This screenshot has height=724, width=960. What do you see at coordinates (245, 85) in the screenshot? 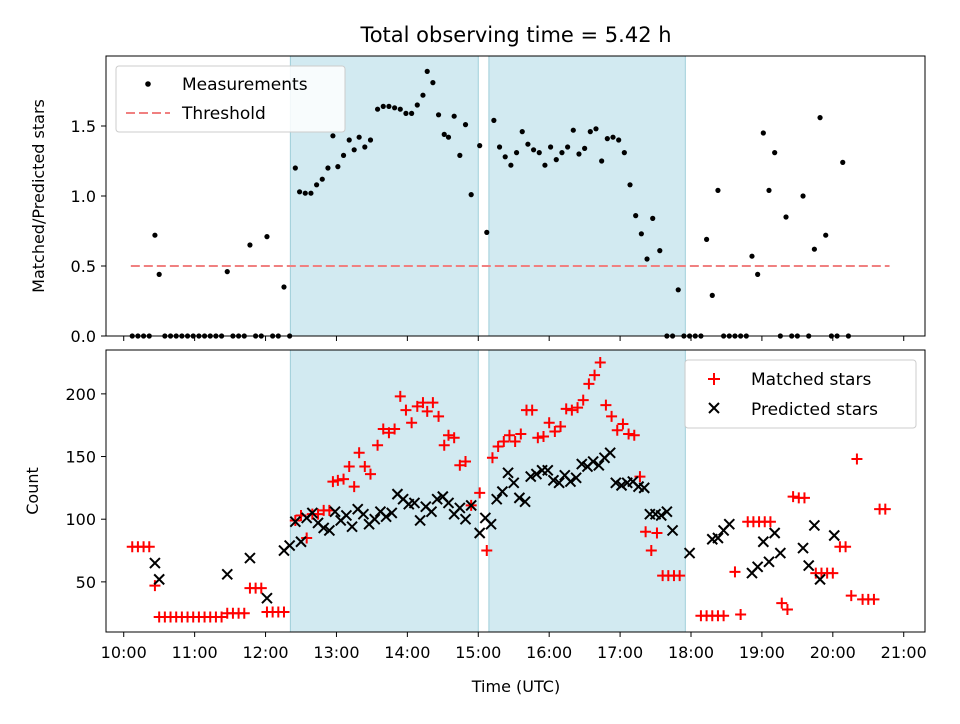
I see `legend-measurements-label: Measurements` at bounding box center [245, 85].